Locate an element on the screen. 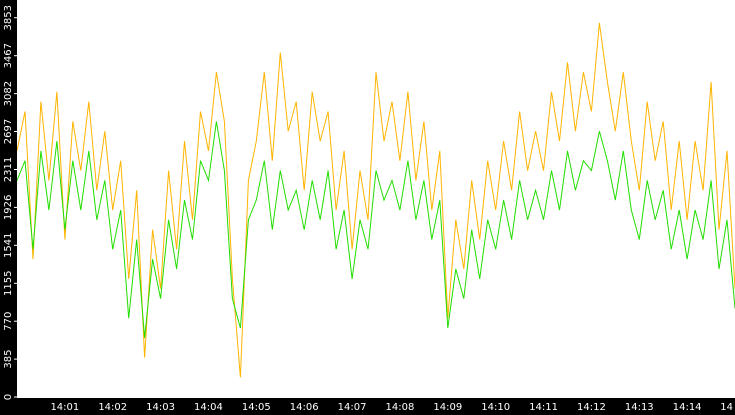 The width and height of the screenshot is (735, 415). x-tick-label: 14:03 is located at coordinates (160, 407).